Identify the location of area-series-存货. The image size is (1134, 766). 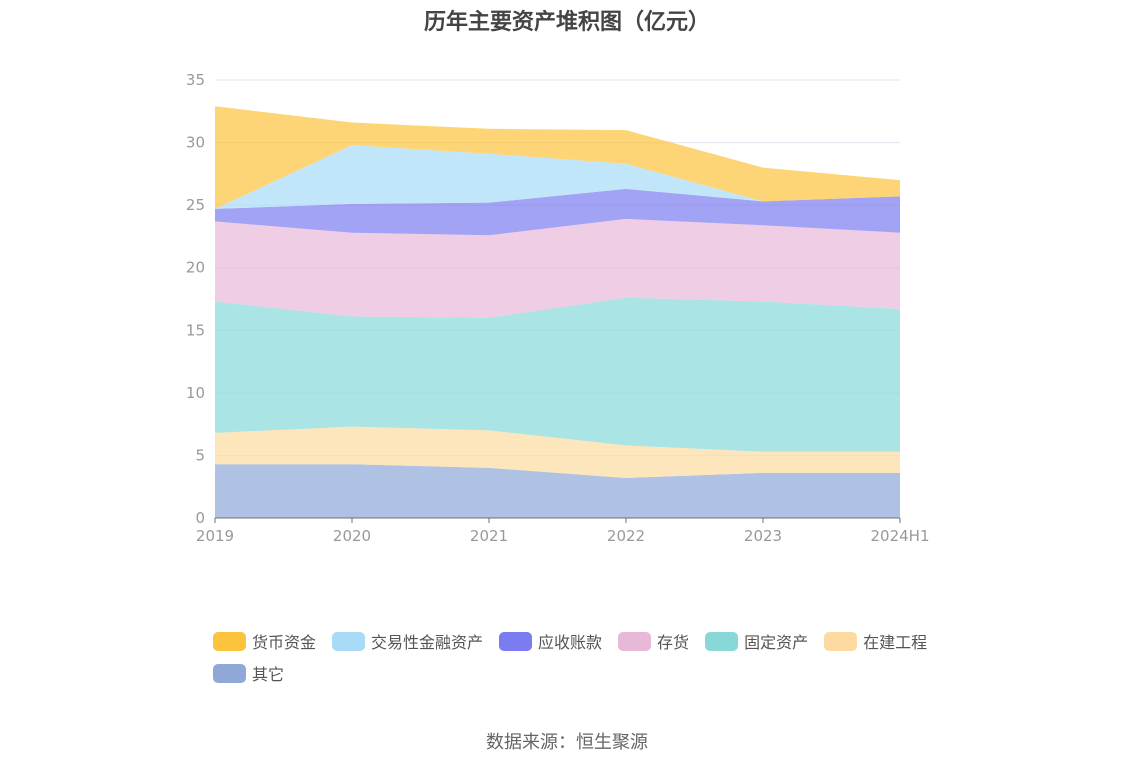
(557, 268).